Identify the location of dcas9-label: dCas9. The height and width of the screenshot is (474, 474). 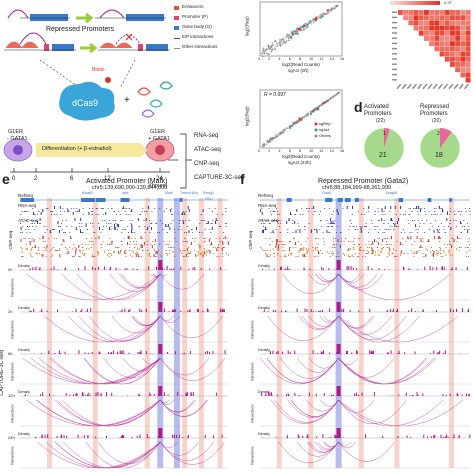
(85, 103).